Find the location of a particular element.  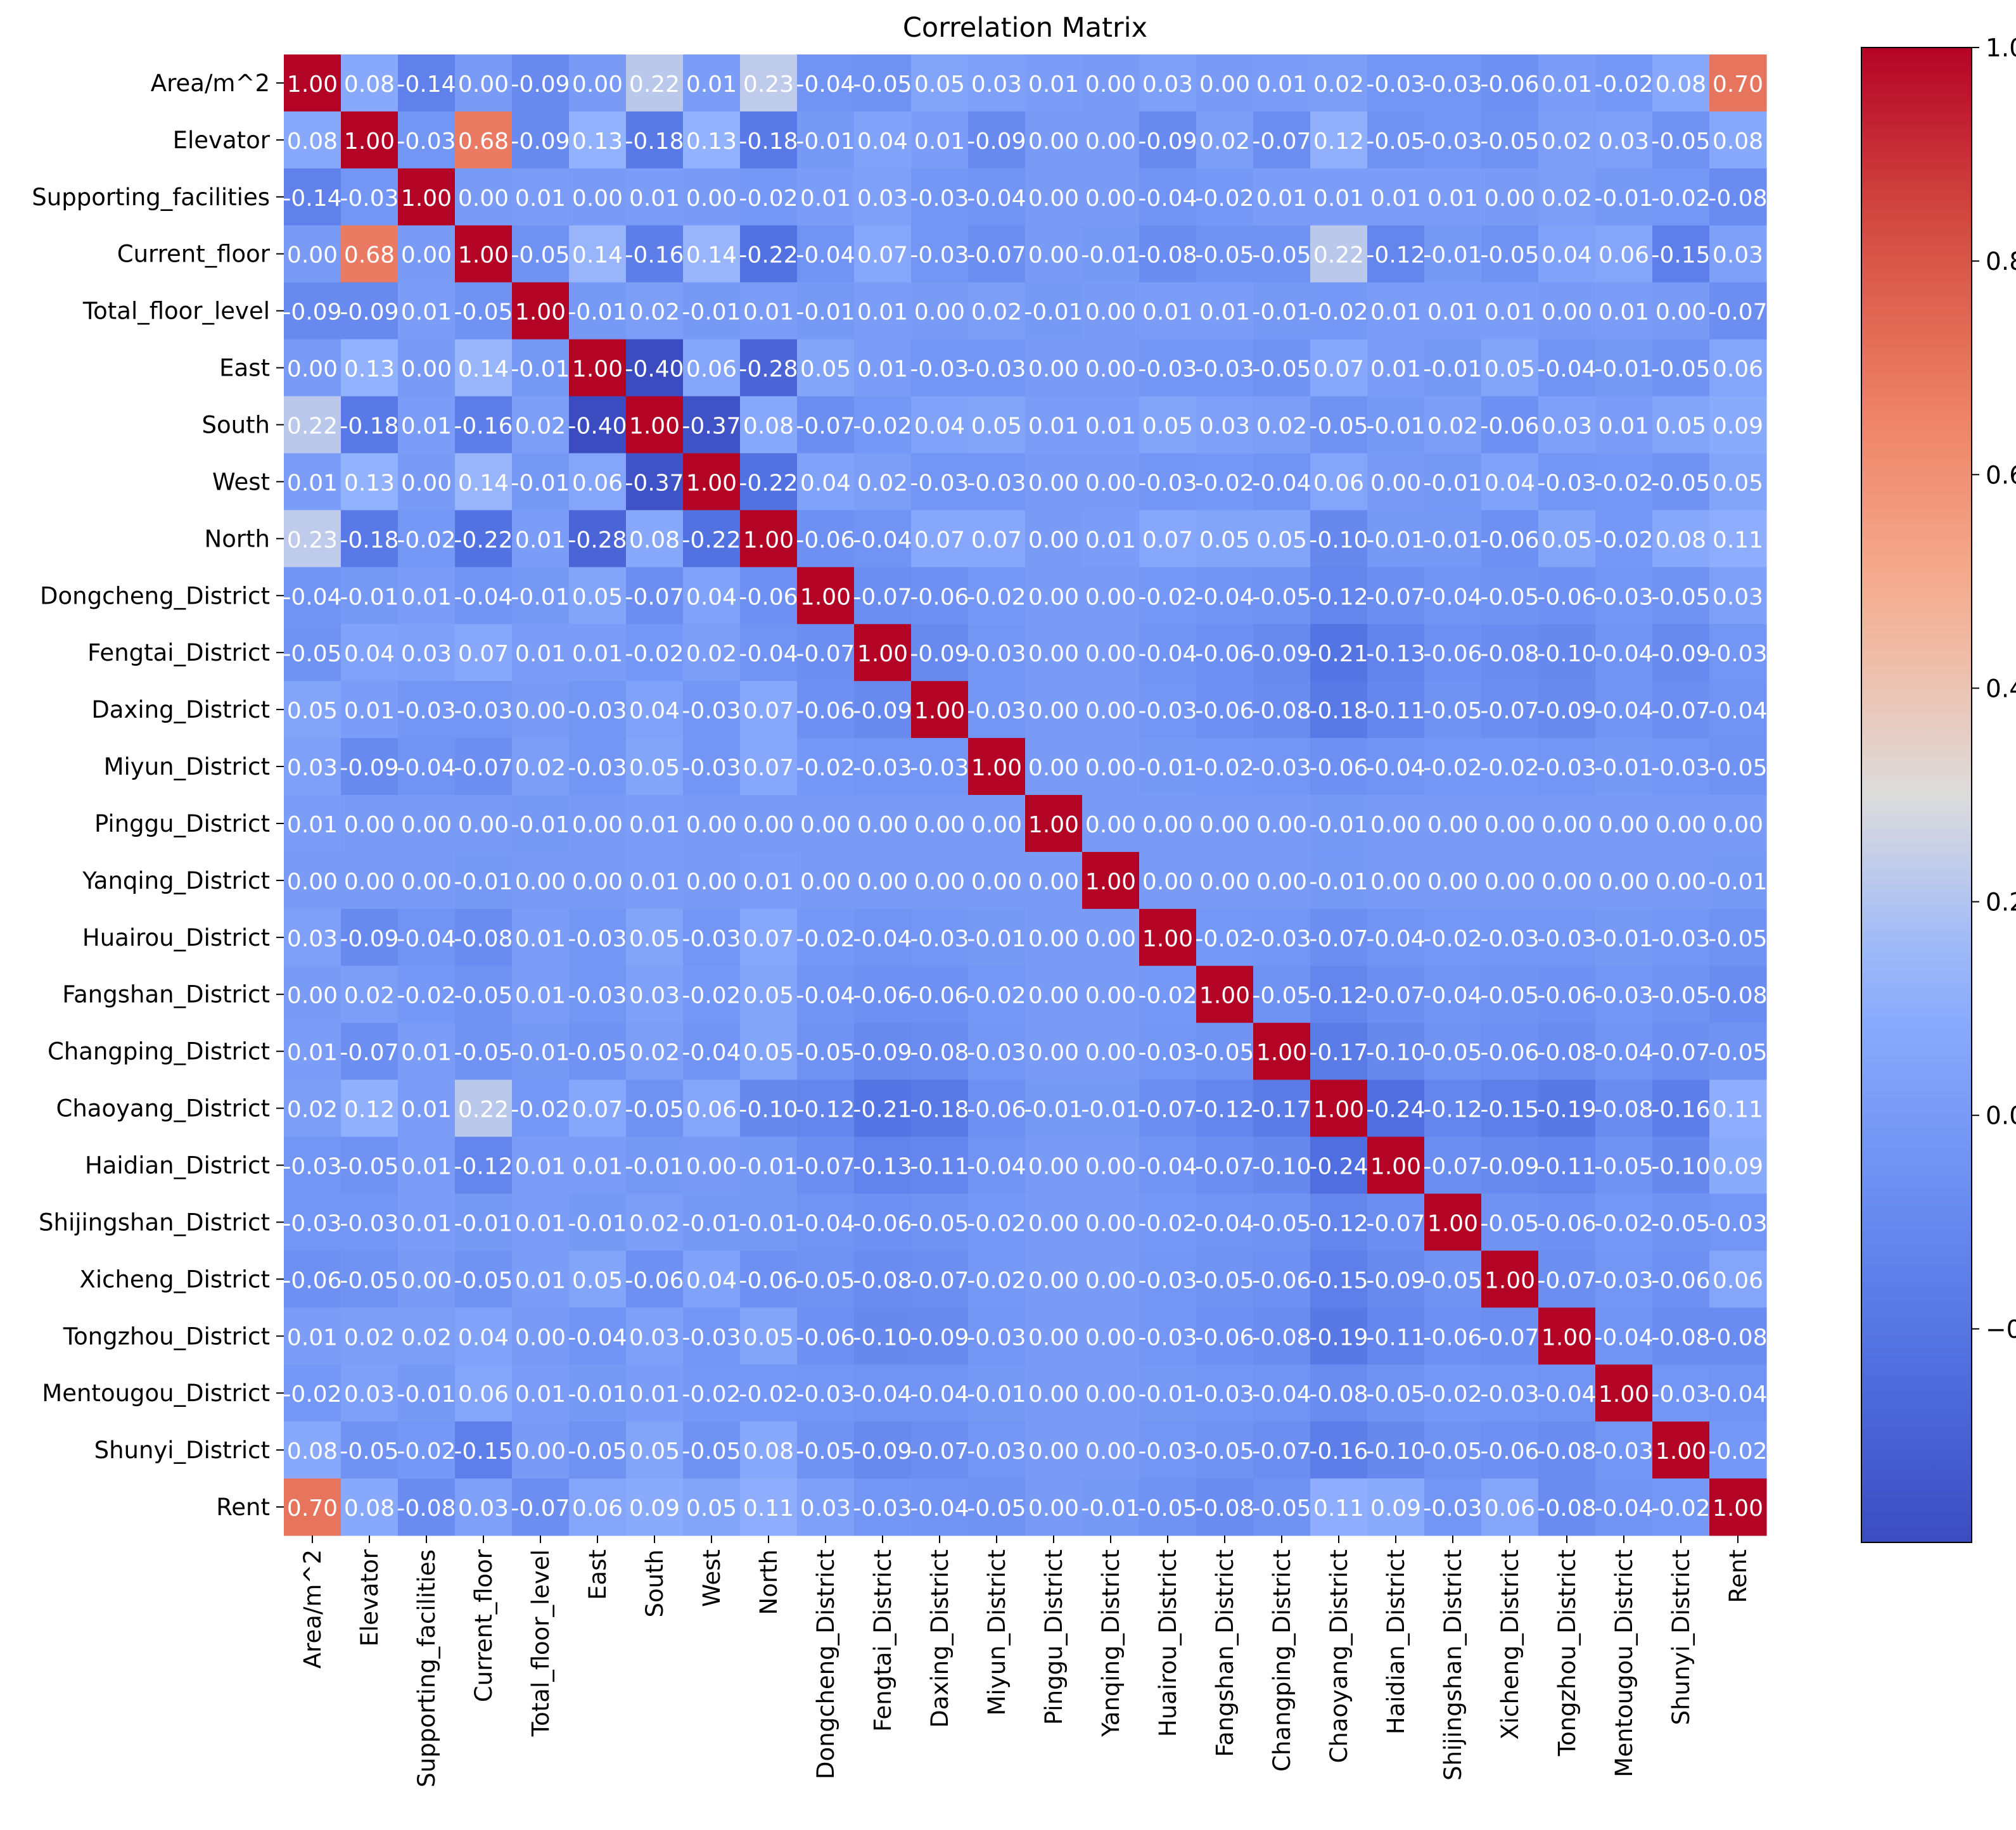

cell-value-label: 0.08 is located at coordinates (312, 1452).